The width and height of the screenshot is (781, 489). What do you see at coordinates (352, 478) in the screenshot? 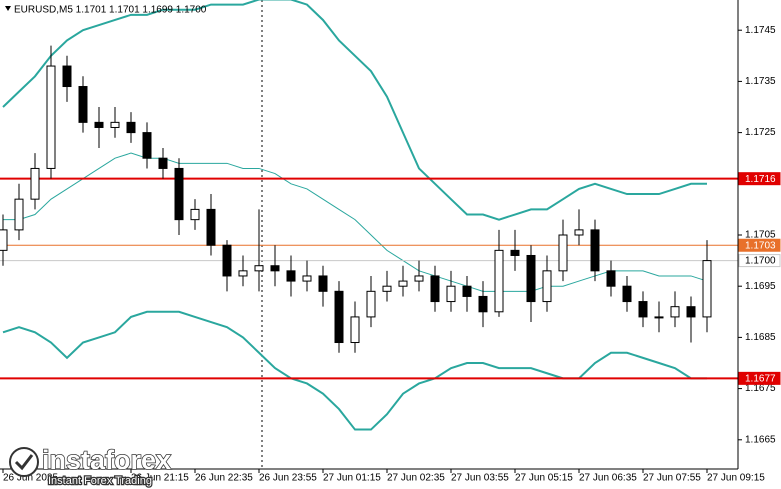
I see `x-tick-label: 27 Jun 01:15` at bounding box center [352, 478].